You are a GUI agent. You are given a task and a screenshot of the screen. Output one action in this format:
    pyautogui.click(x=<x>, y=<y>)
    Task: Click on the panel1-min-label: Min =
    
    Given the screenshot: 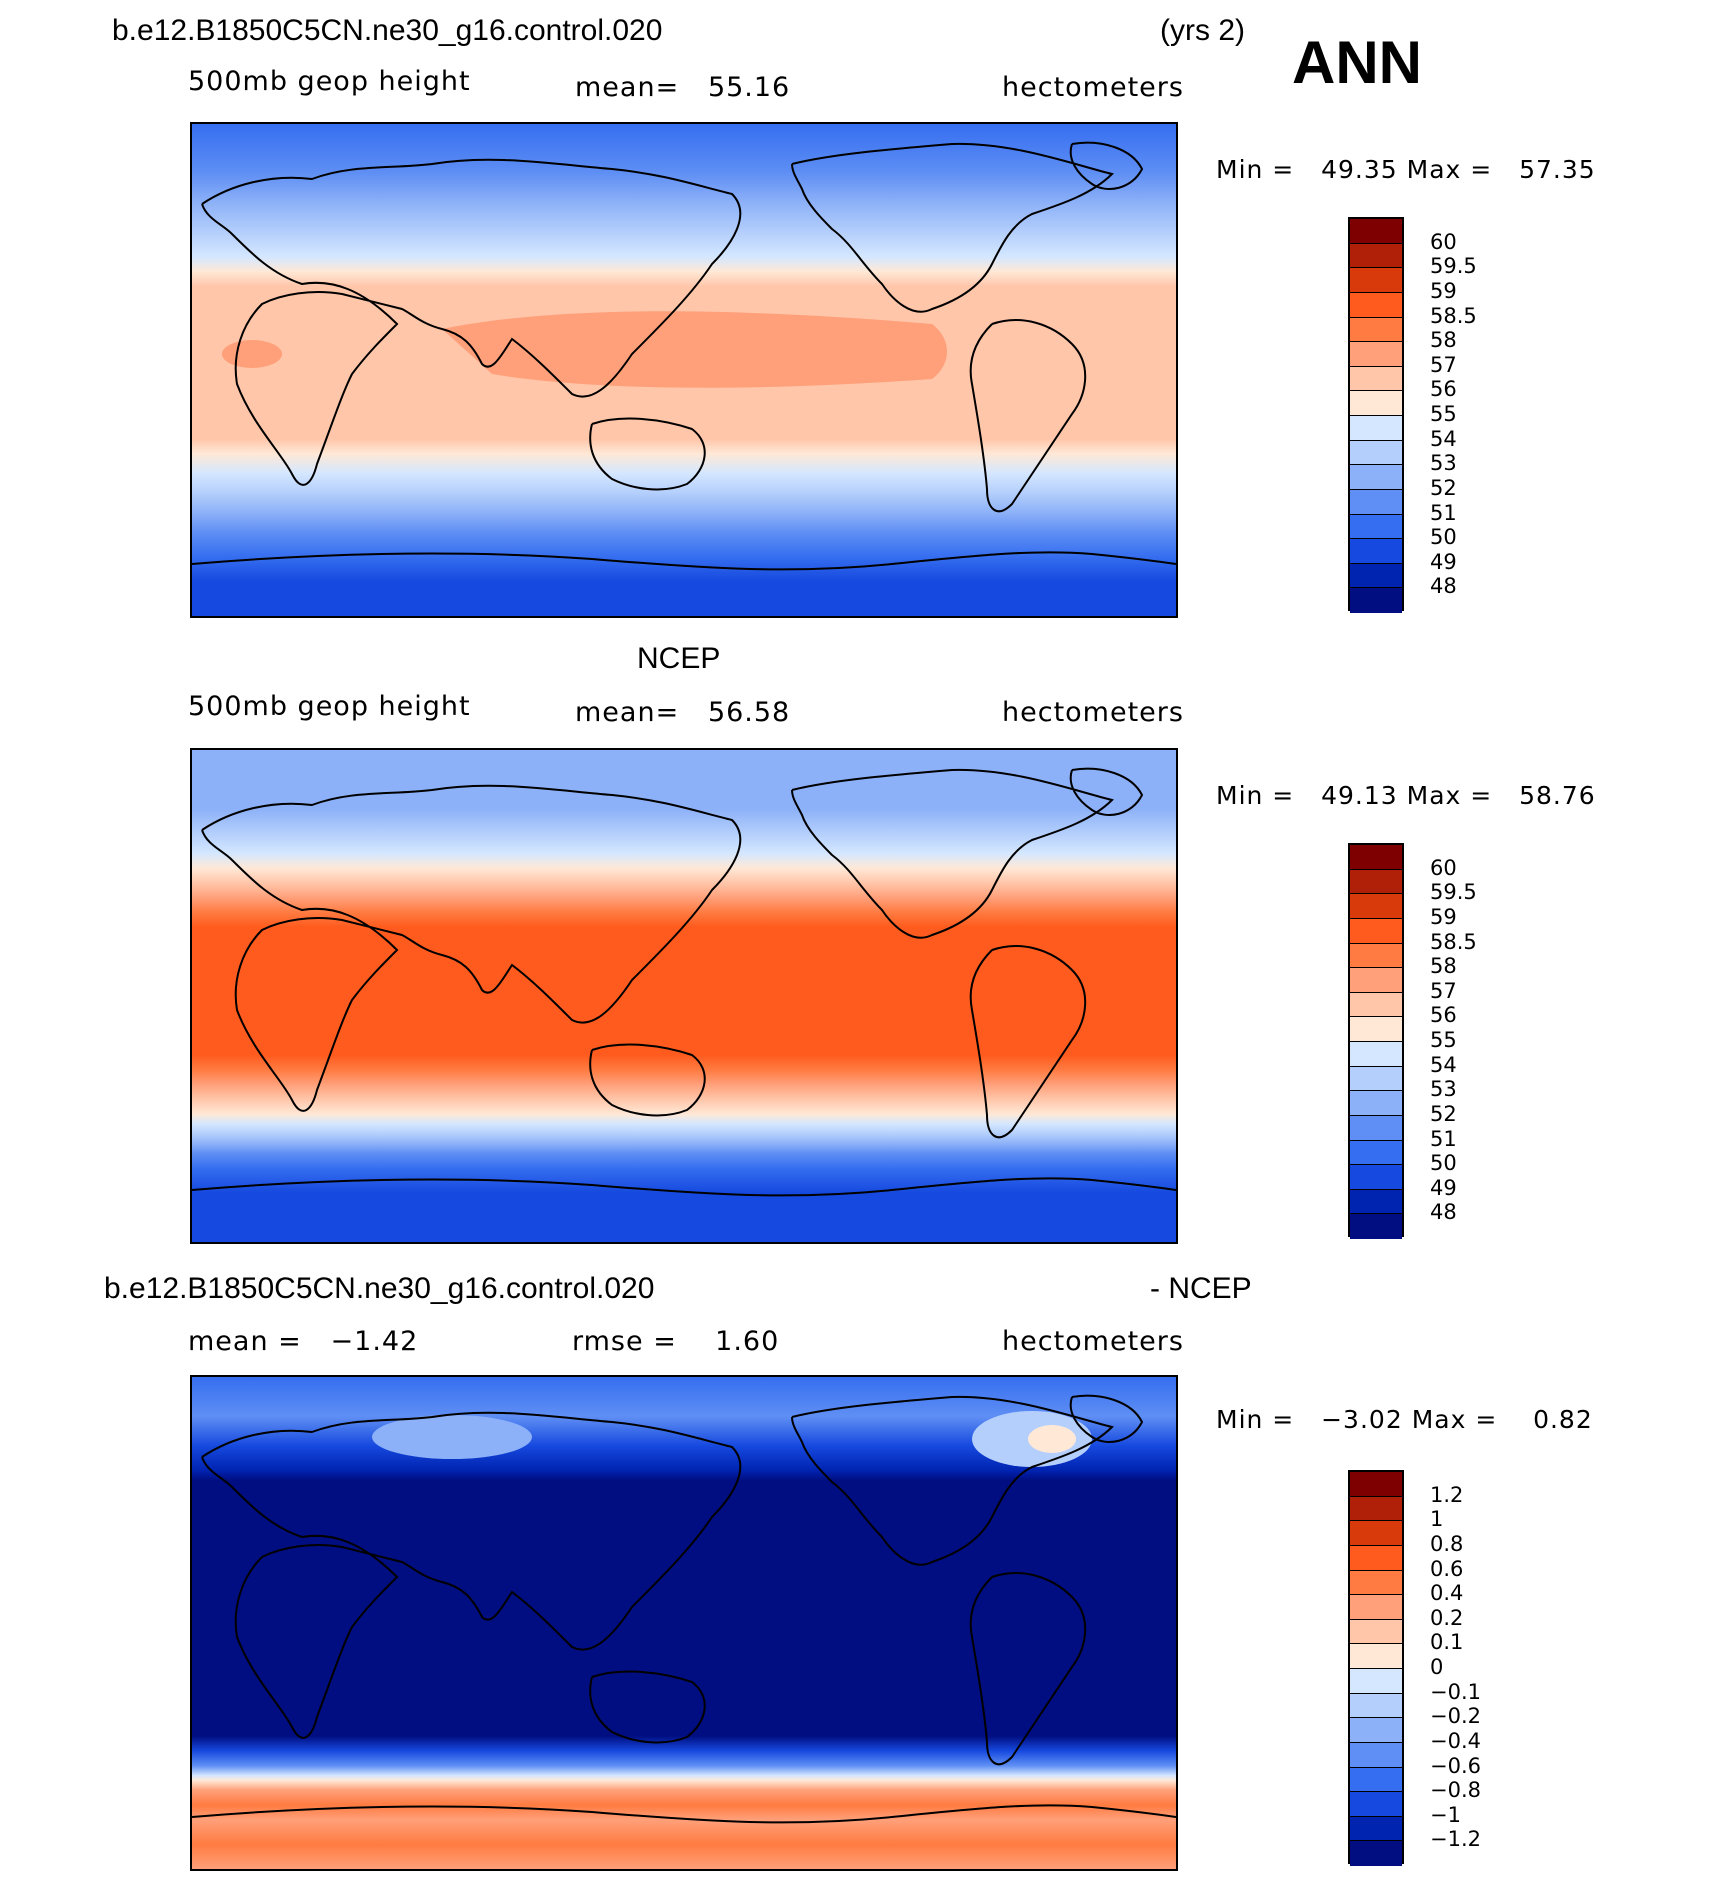 What is the action you would take?
    pyautogui.click(x=1255, y=169)
    